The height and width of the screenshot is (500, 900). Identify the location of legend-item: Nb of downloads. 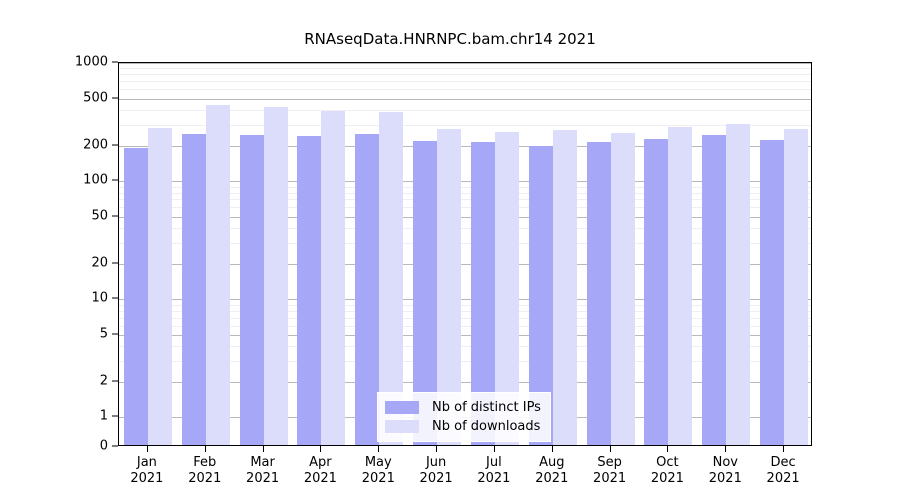
(463, 426).